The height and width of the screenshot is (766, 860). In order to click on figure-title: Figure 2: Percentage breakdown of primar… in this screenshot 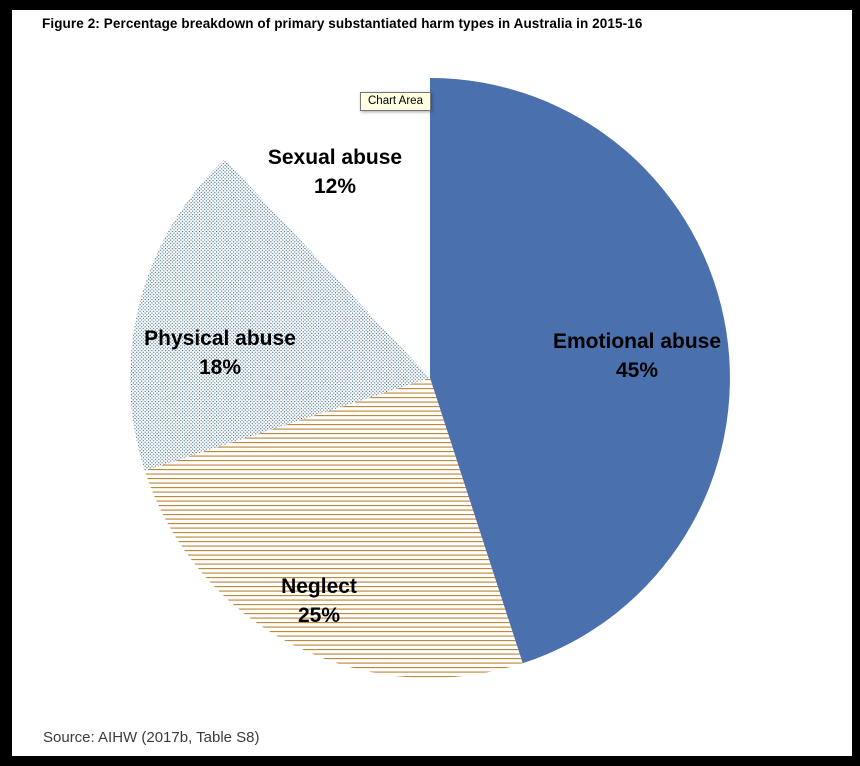, I will do `click(342, 23)`.